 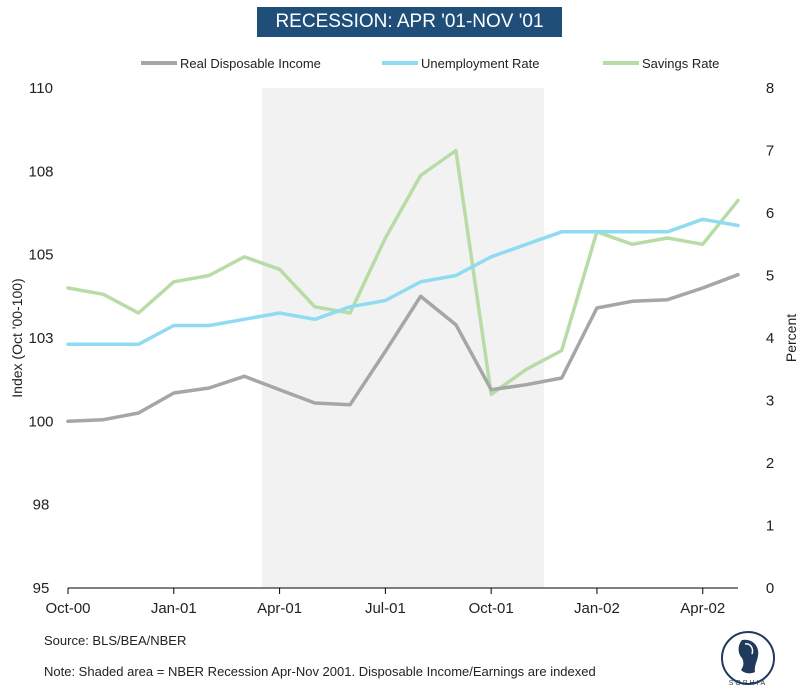 What do you see at coordinates (250, 63) in the screenshot?
I see `legend-label: Real Disposable Income` at bounding box center [250, 63].